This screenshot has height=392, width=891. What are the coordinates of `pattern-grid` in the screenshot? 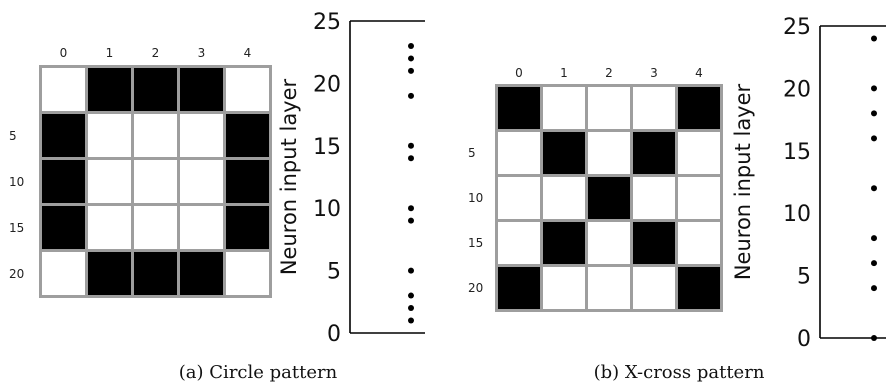 It's located at (609, 198).